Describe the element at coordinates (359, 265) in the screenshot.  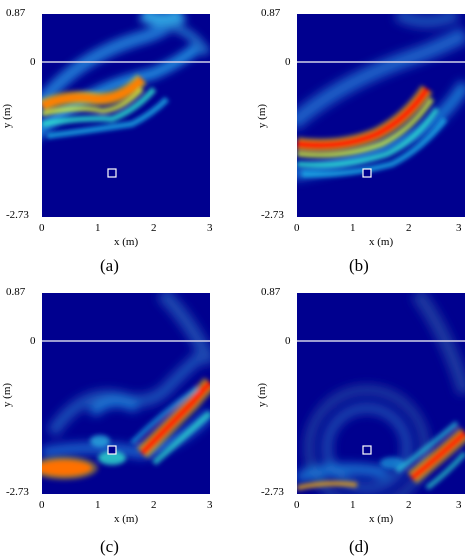
I see `panel-caption: (b)` at that location.